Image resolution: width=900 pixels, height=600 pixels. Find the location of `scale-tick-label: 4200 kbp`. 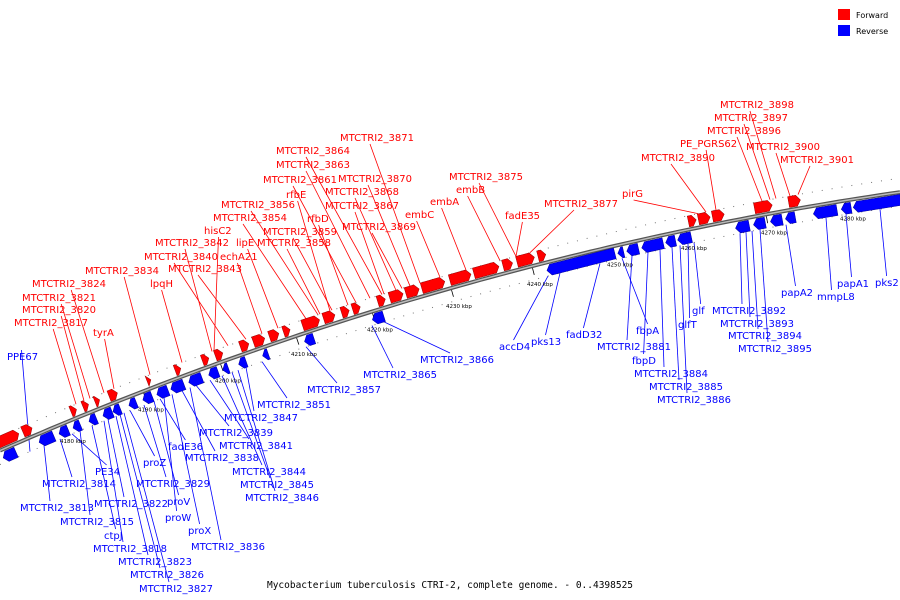

scale-tick-label: 4200 kbp is located at coordinates (228, 382).